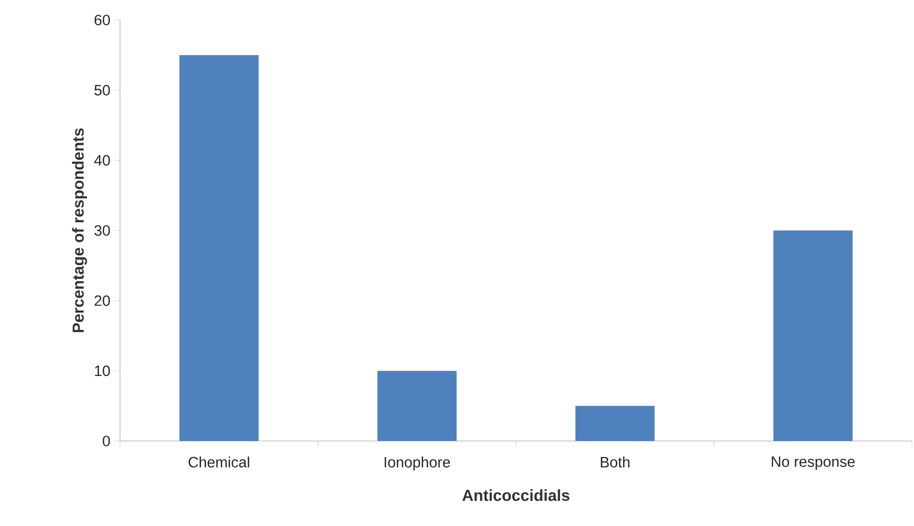 Image resolution: width=914 pixels, height=526 pixels. Describe the element at coordinates (102, 371) in the screenshot. I see `y-tick-label: 10` at that location.